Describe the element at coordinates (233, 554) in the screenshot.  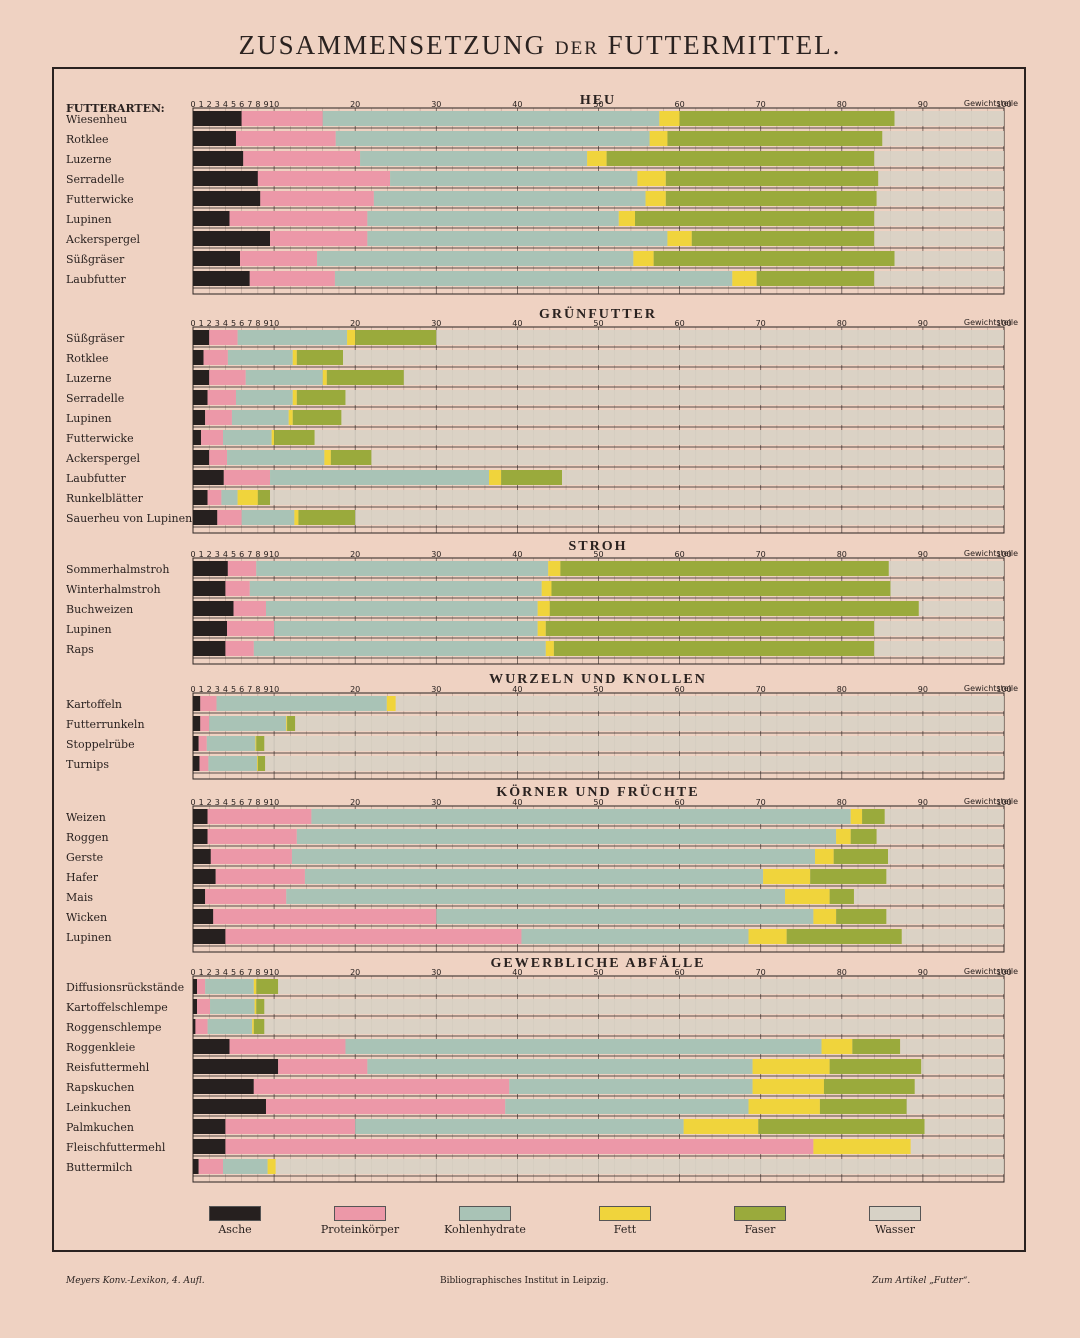
I see `x-tick-label: 5` at that location.